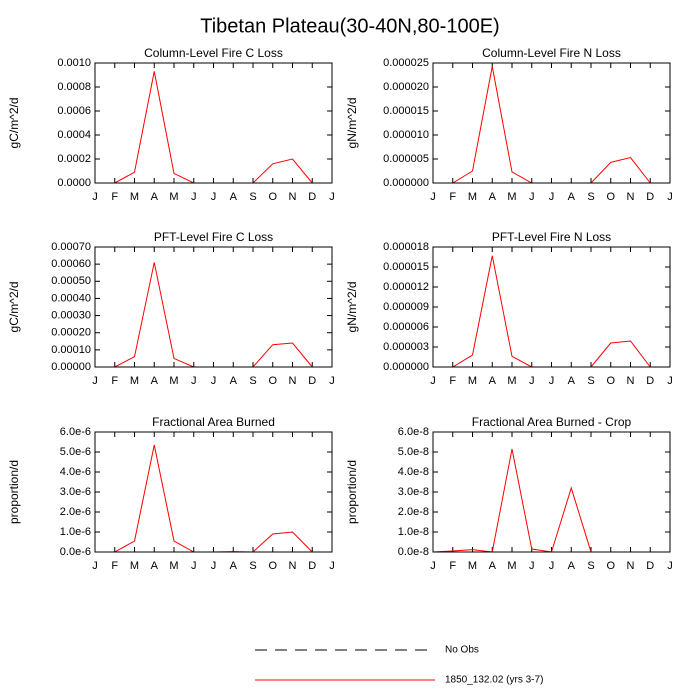 The height and width of the screenshot is (700, 700). What do you see at coordinates (74, 111) in the screenshot?
I see `y-tick-label: 0.0006` at bounding box center [74, 111].